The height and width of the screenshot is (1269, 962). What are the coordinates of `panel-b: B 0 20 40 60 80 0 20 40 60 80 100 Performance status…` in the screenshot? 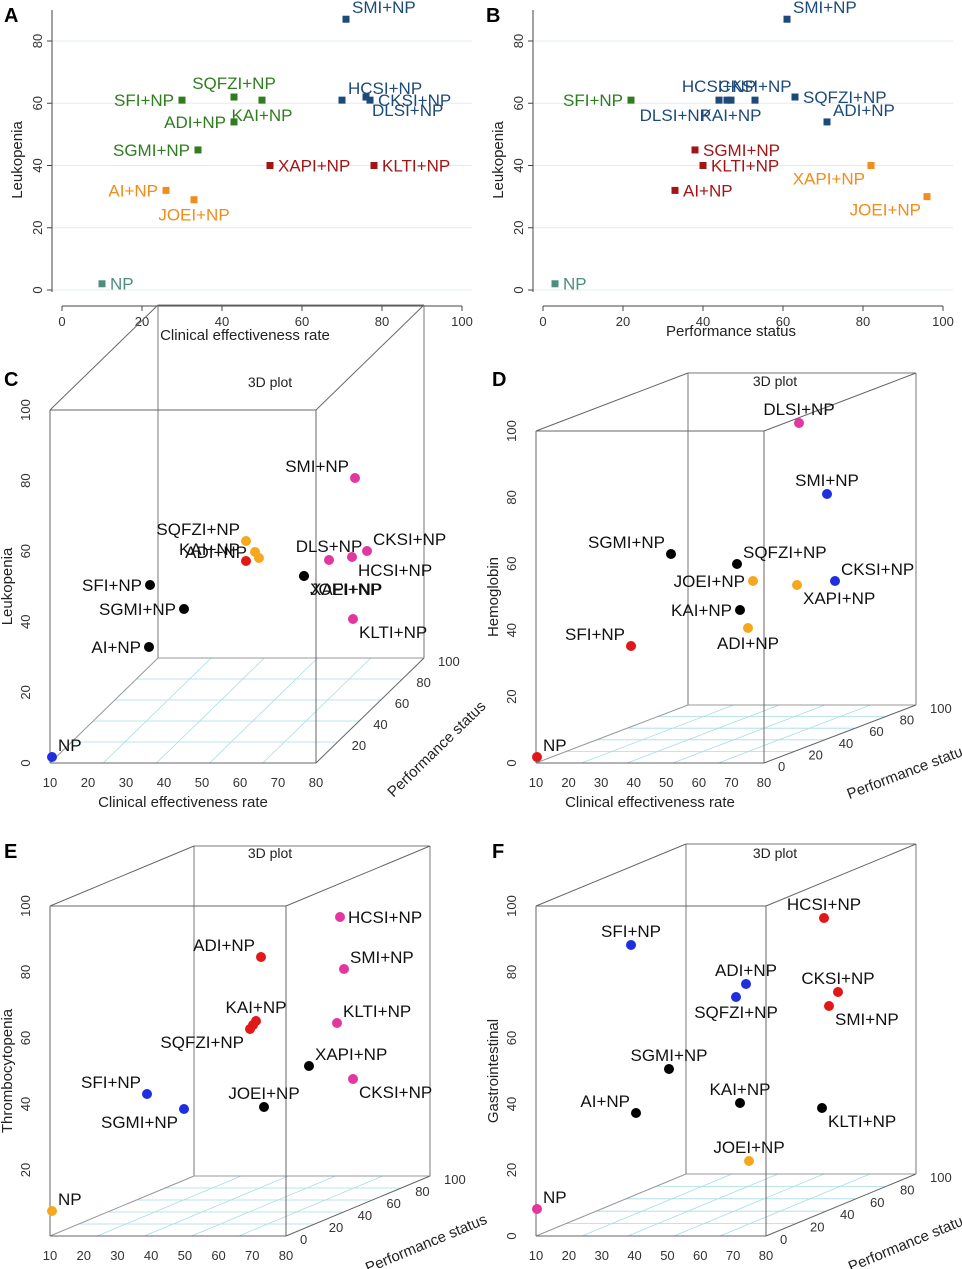 It's located at (720, 170).